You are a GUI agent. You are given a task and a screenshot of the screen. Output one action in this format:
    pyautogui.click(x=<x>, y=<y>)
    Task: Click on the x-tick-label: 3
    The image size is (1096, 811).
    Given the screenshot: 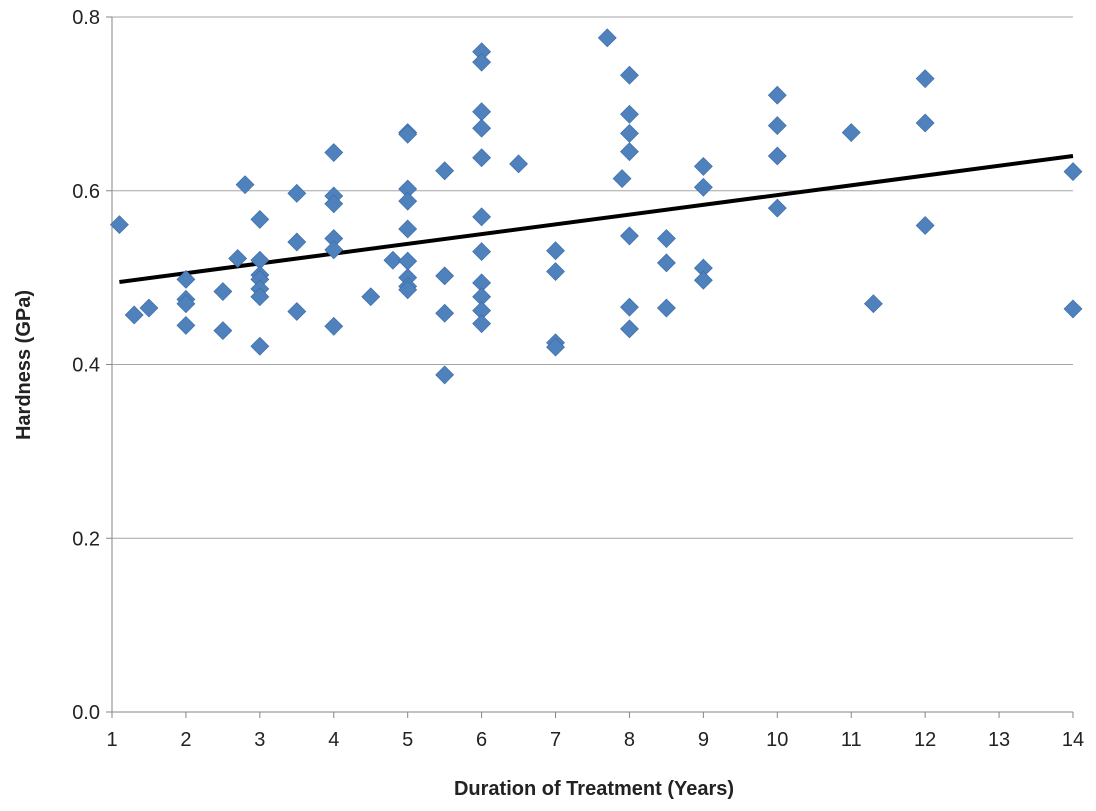 What is the action you would take?
    pyautogui.click(x=259, y=740)
    